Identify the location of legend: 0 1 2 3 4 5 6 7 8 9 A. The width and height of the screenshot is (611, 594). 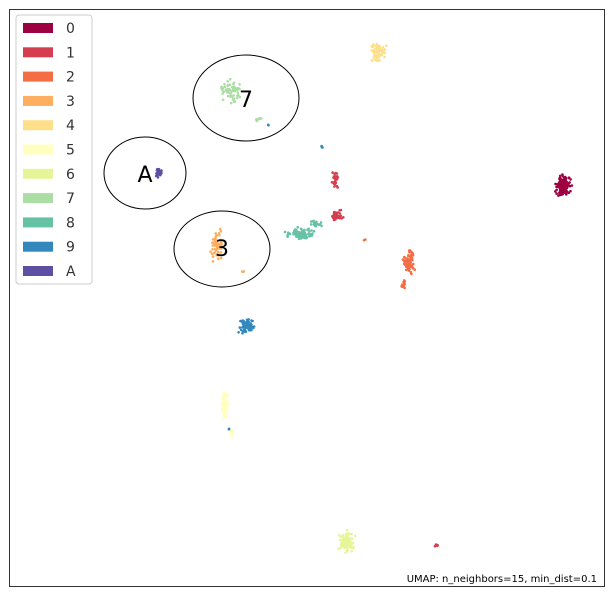
(54, 149).